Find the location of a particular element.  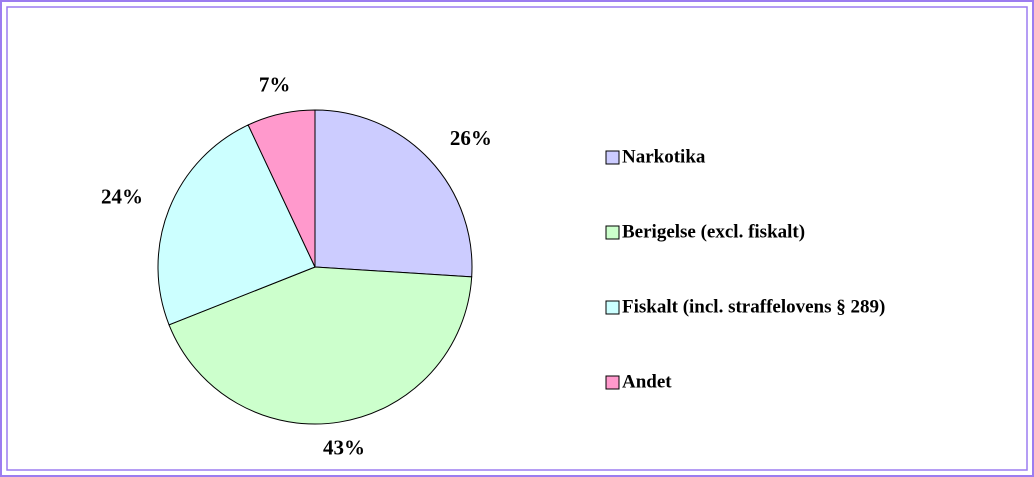

legend-label: Narkotika is located at coordinates (664, 156).